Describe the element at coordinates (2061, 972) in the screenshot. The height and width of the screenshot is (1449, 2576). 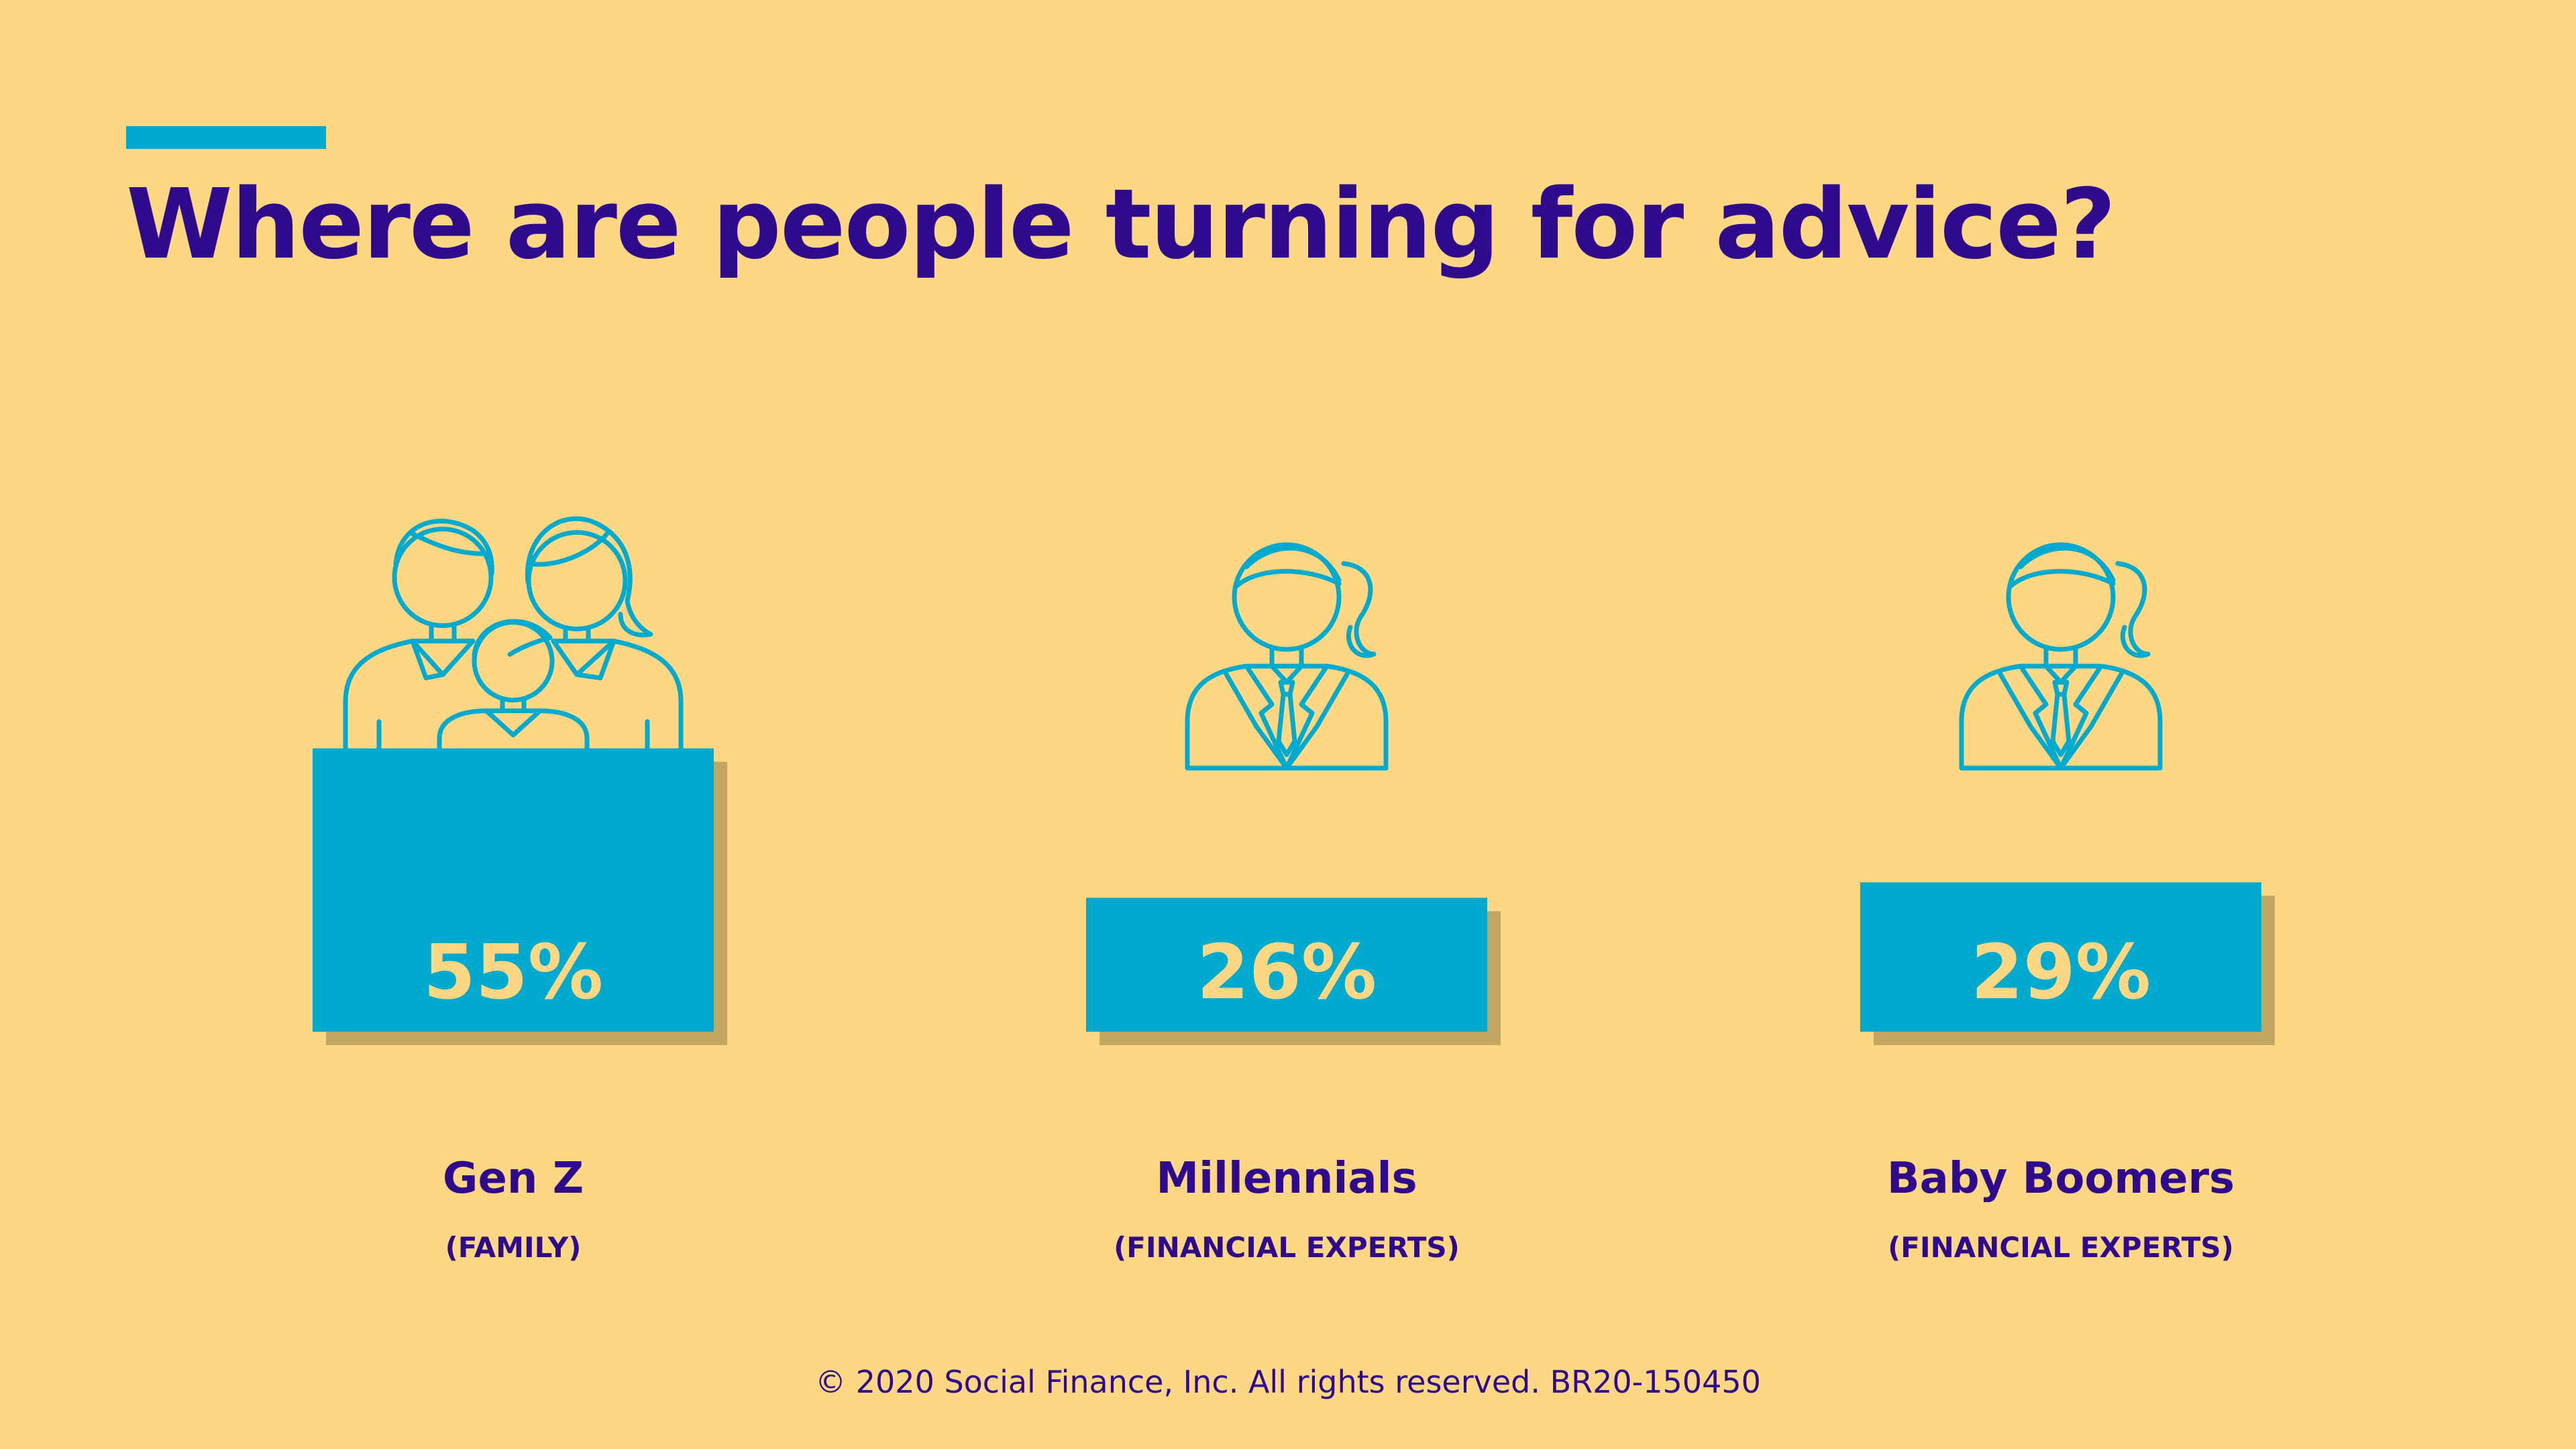
I see `value-label-baby-boomers: 29%` at that location.